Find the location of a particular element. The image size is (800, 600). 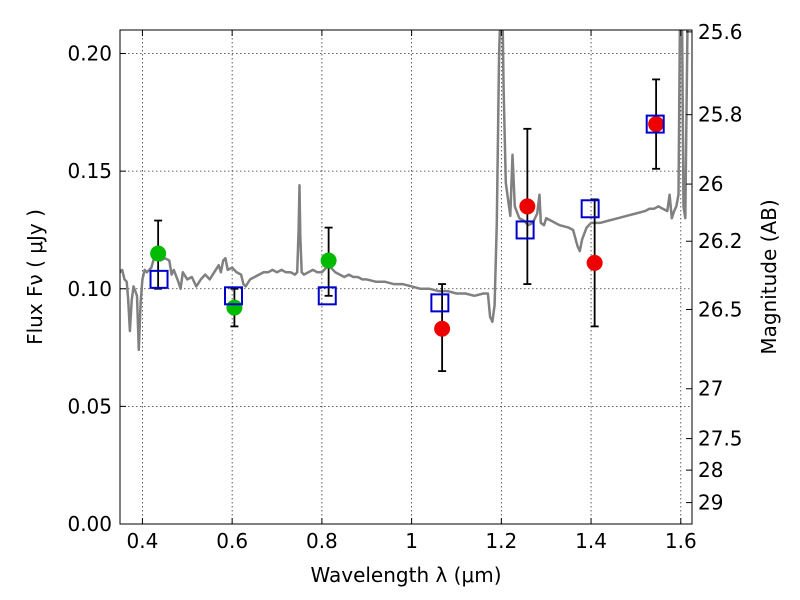

mag-tick-label: 28 is located at coordinates (710, 470).